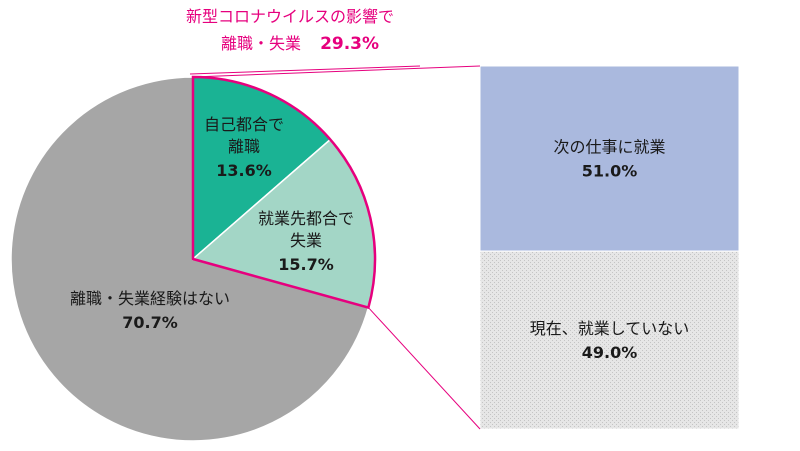 This screenshot has width=800, height=451. Describe the element at coordinates (306, 218) in the screenshot. I see `employer-dismissal-label: 就業先都合で` at that location.